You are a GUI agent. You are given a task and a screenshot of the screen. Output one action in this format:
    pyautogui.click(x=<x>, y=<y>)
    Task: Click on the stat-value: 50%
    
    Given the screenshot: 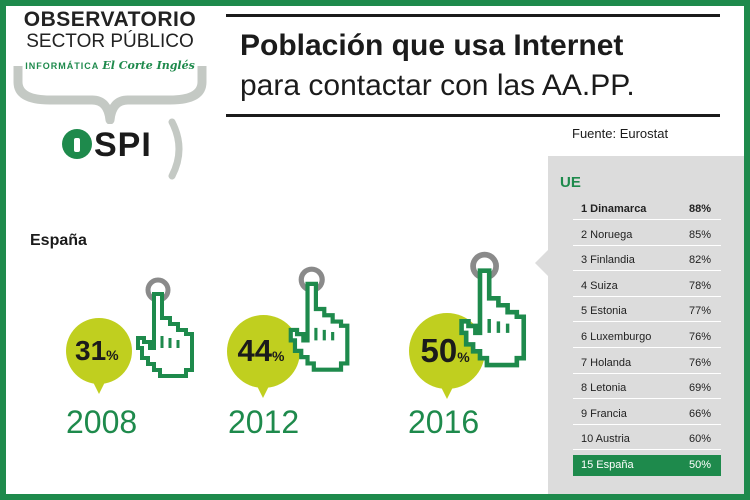 What is the action you would take?
    pyautogui.click(x=445, y=351)
    